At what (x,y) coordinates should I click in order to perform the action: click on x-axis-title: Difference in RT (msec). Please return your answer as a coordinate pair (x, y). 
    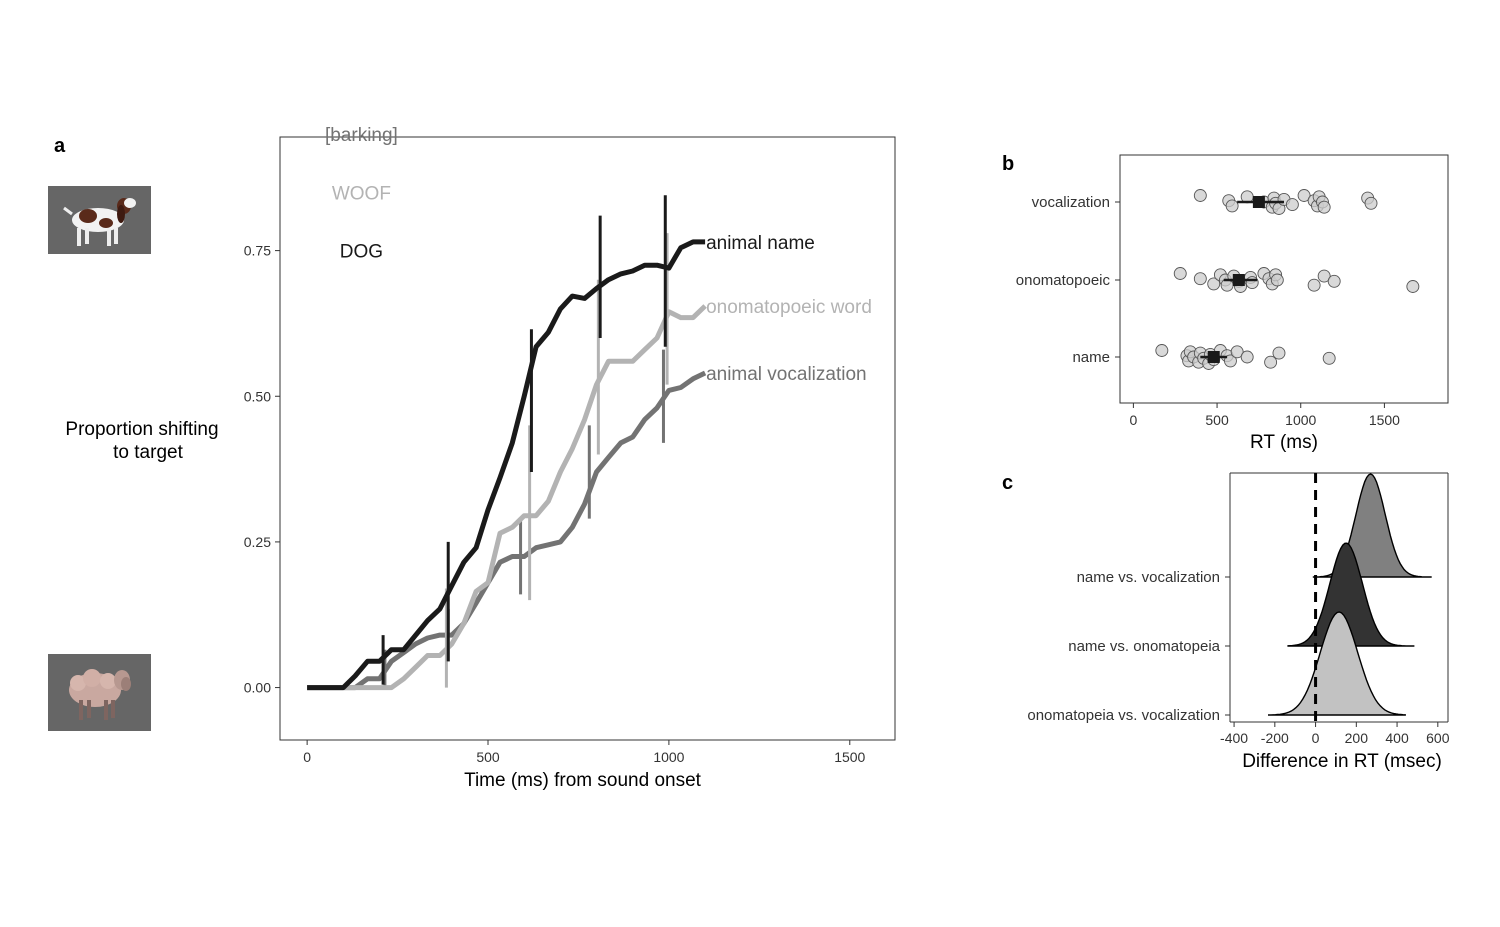
    Looking at the image, I should click on (1342, 761).